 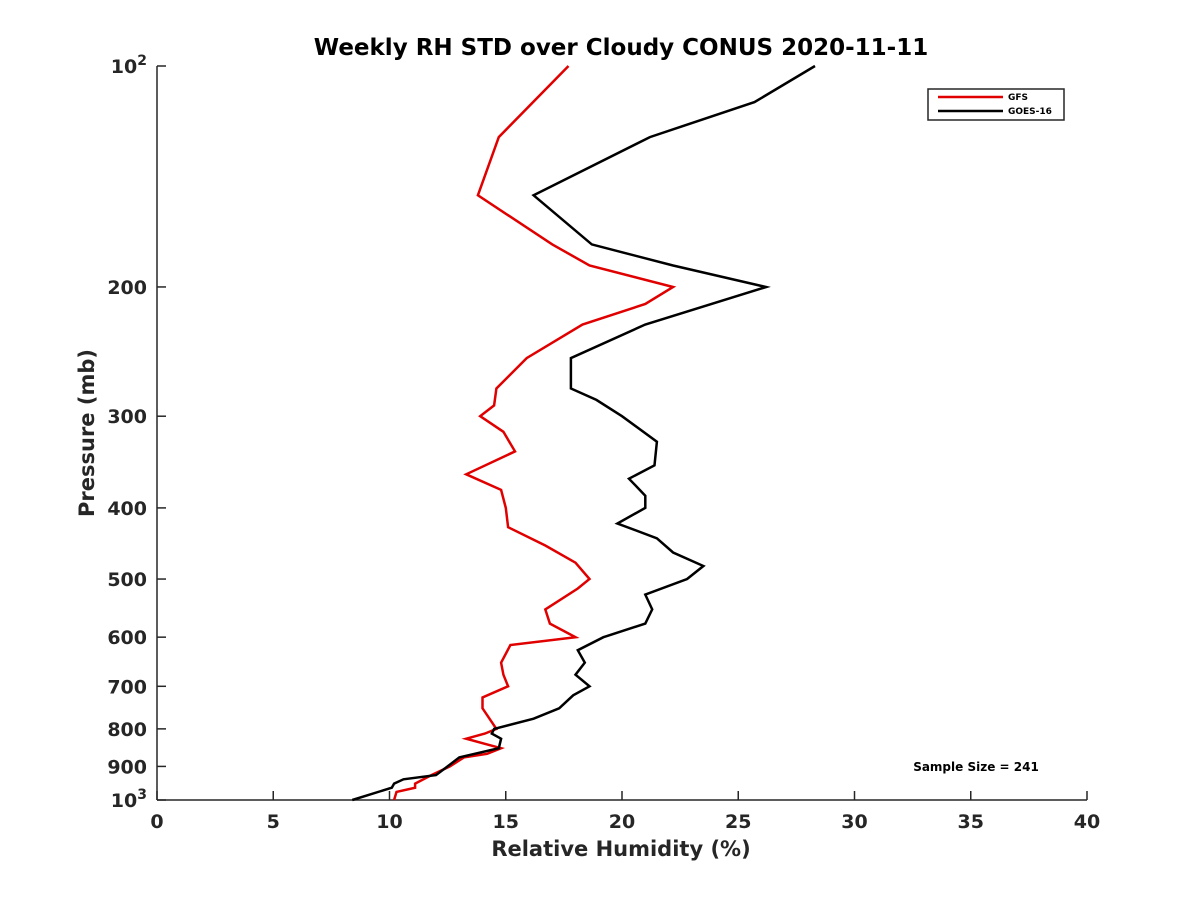 What do you see at coordinates (127, 687) in the screenshot?
I see `y-tick-label-6: 700` at bounding box center [127, 687].